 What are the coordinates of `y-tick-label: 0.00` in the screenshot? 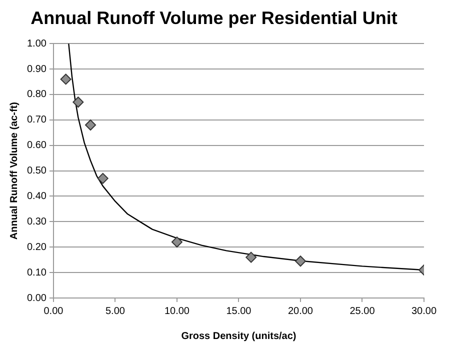 It's located at (36, 298).